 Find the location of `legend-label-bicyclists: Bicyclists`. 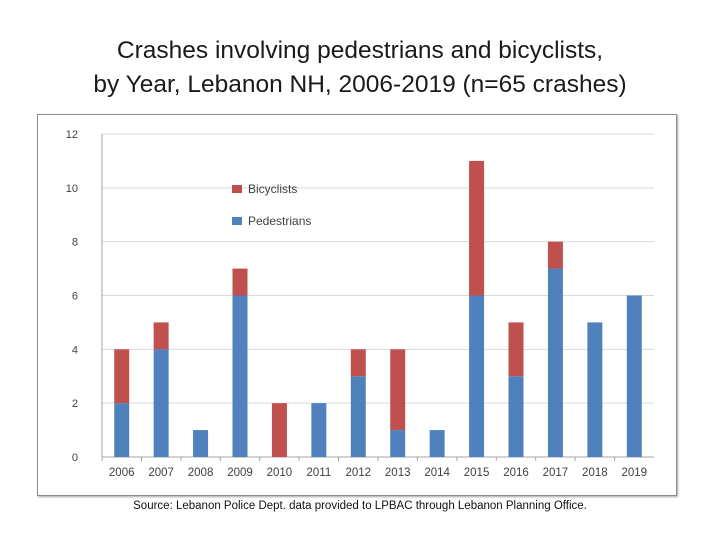

legend-label-bicyclists: Bicyclists is located at coordinates (272, 189).